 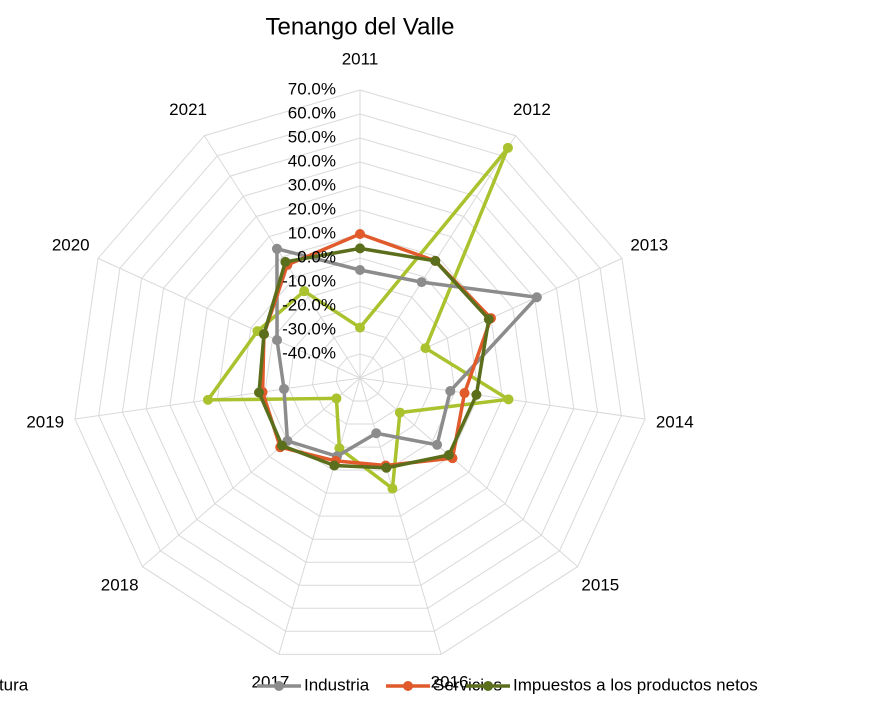 I want to click on y-tick-label: 30.0%, so click(x=312, y=184).